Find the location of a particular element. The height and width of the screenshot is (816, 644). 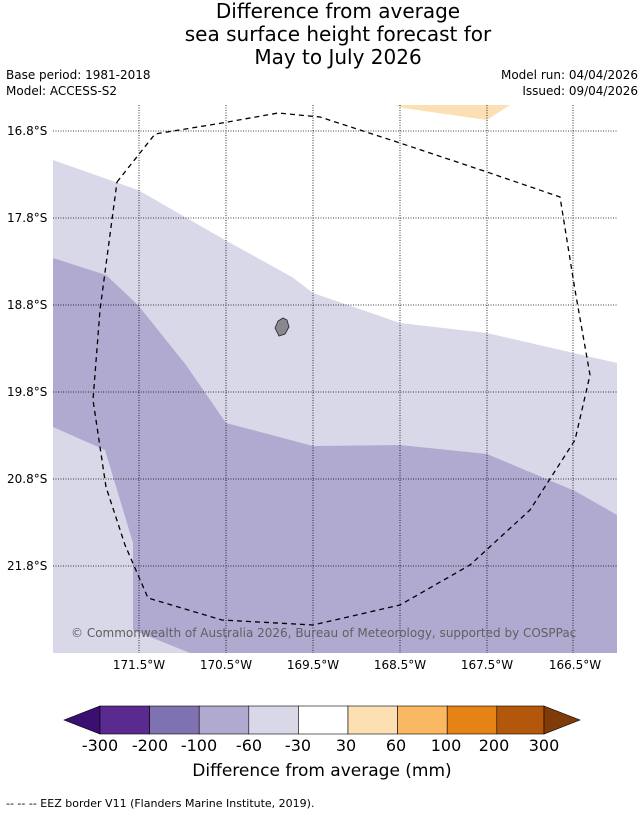

lat-label: 19.8°S is located at coordinates (27, 392).